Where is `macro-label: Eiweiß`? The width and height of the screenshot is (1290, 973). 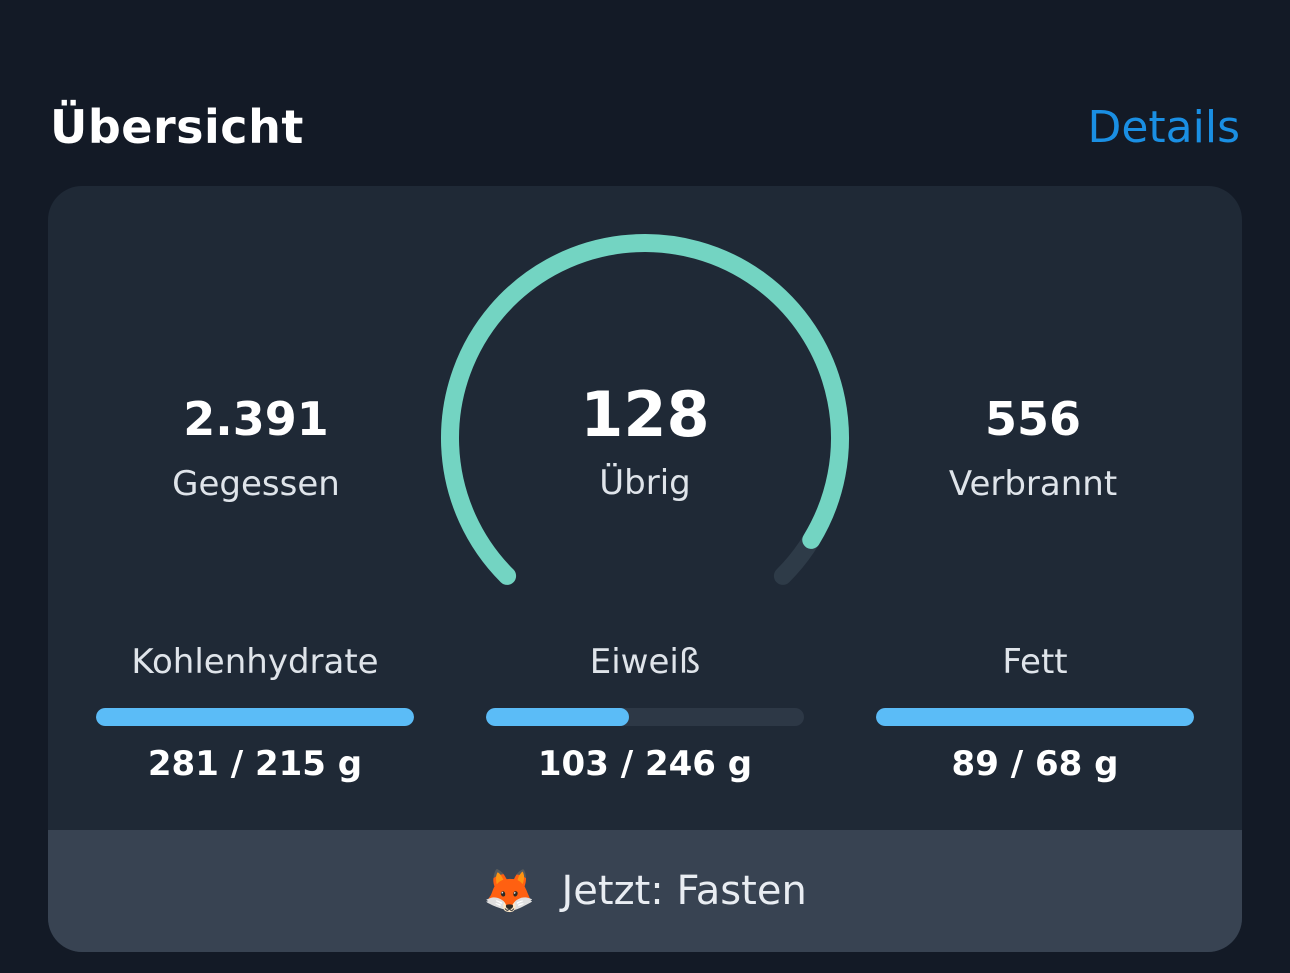
macro-label: Eiweiß is located at coordinates (645, 662).